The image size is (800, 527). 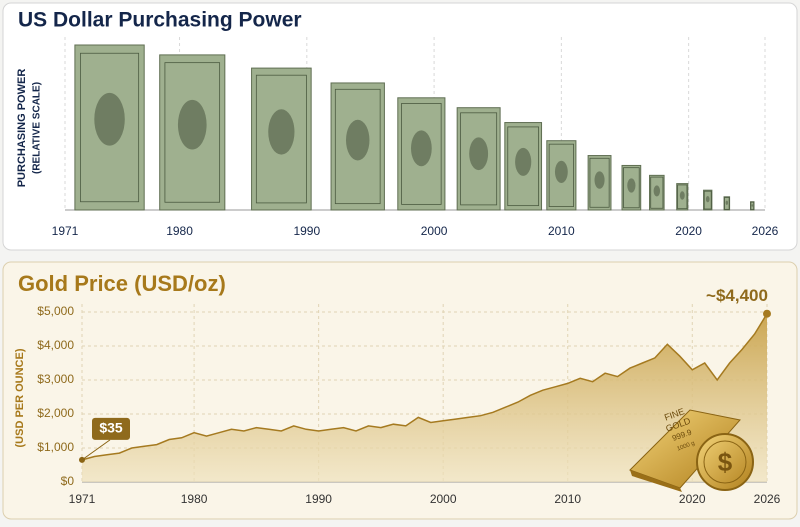 I want to click on annotation-leader, so click(x=96, y=450).